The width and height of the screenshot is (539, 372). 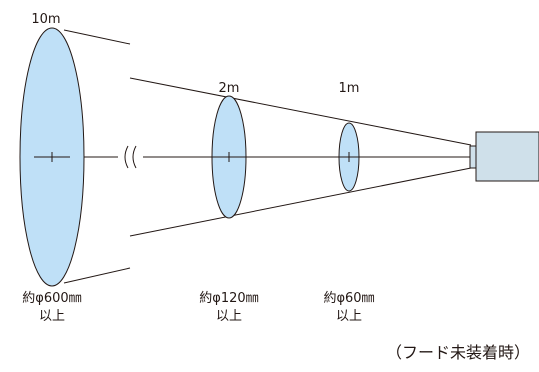 I want to click on distance-label-1m: 1m, so click(x=349, y=88).